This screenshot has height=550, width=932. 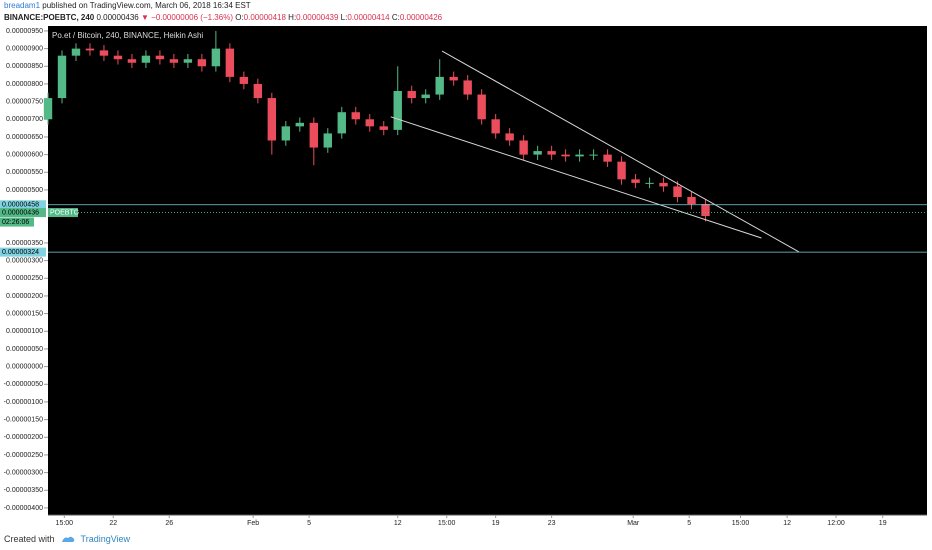 What do you see at coordinates (24, 66) in the screenshot?
I see `y-tick-label: 0.00000850` at bounding box center [24, 66].